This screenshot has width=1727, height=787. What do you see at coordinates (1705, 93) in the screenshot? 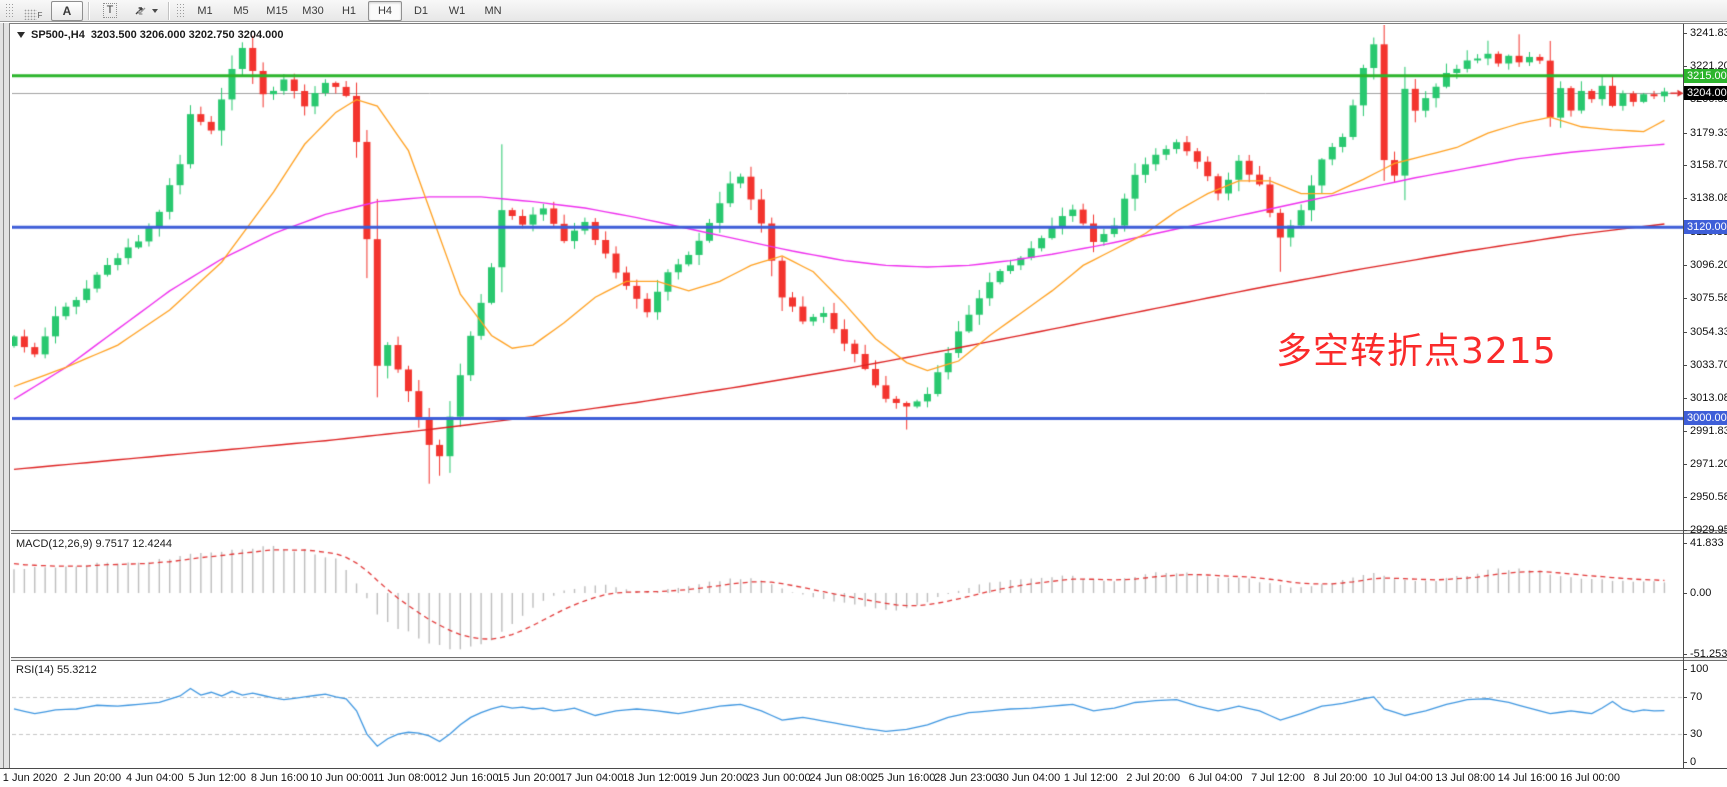
I see `price-badge-3204-000: 3204.000` at bounding box center [1705, 93].